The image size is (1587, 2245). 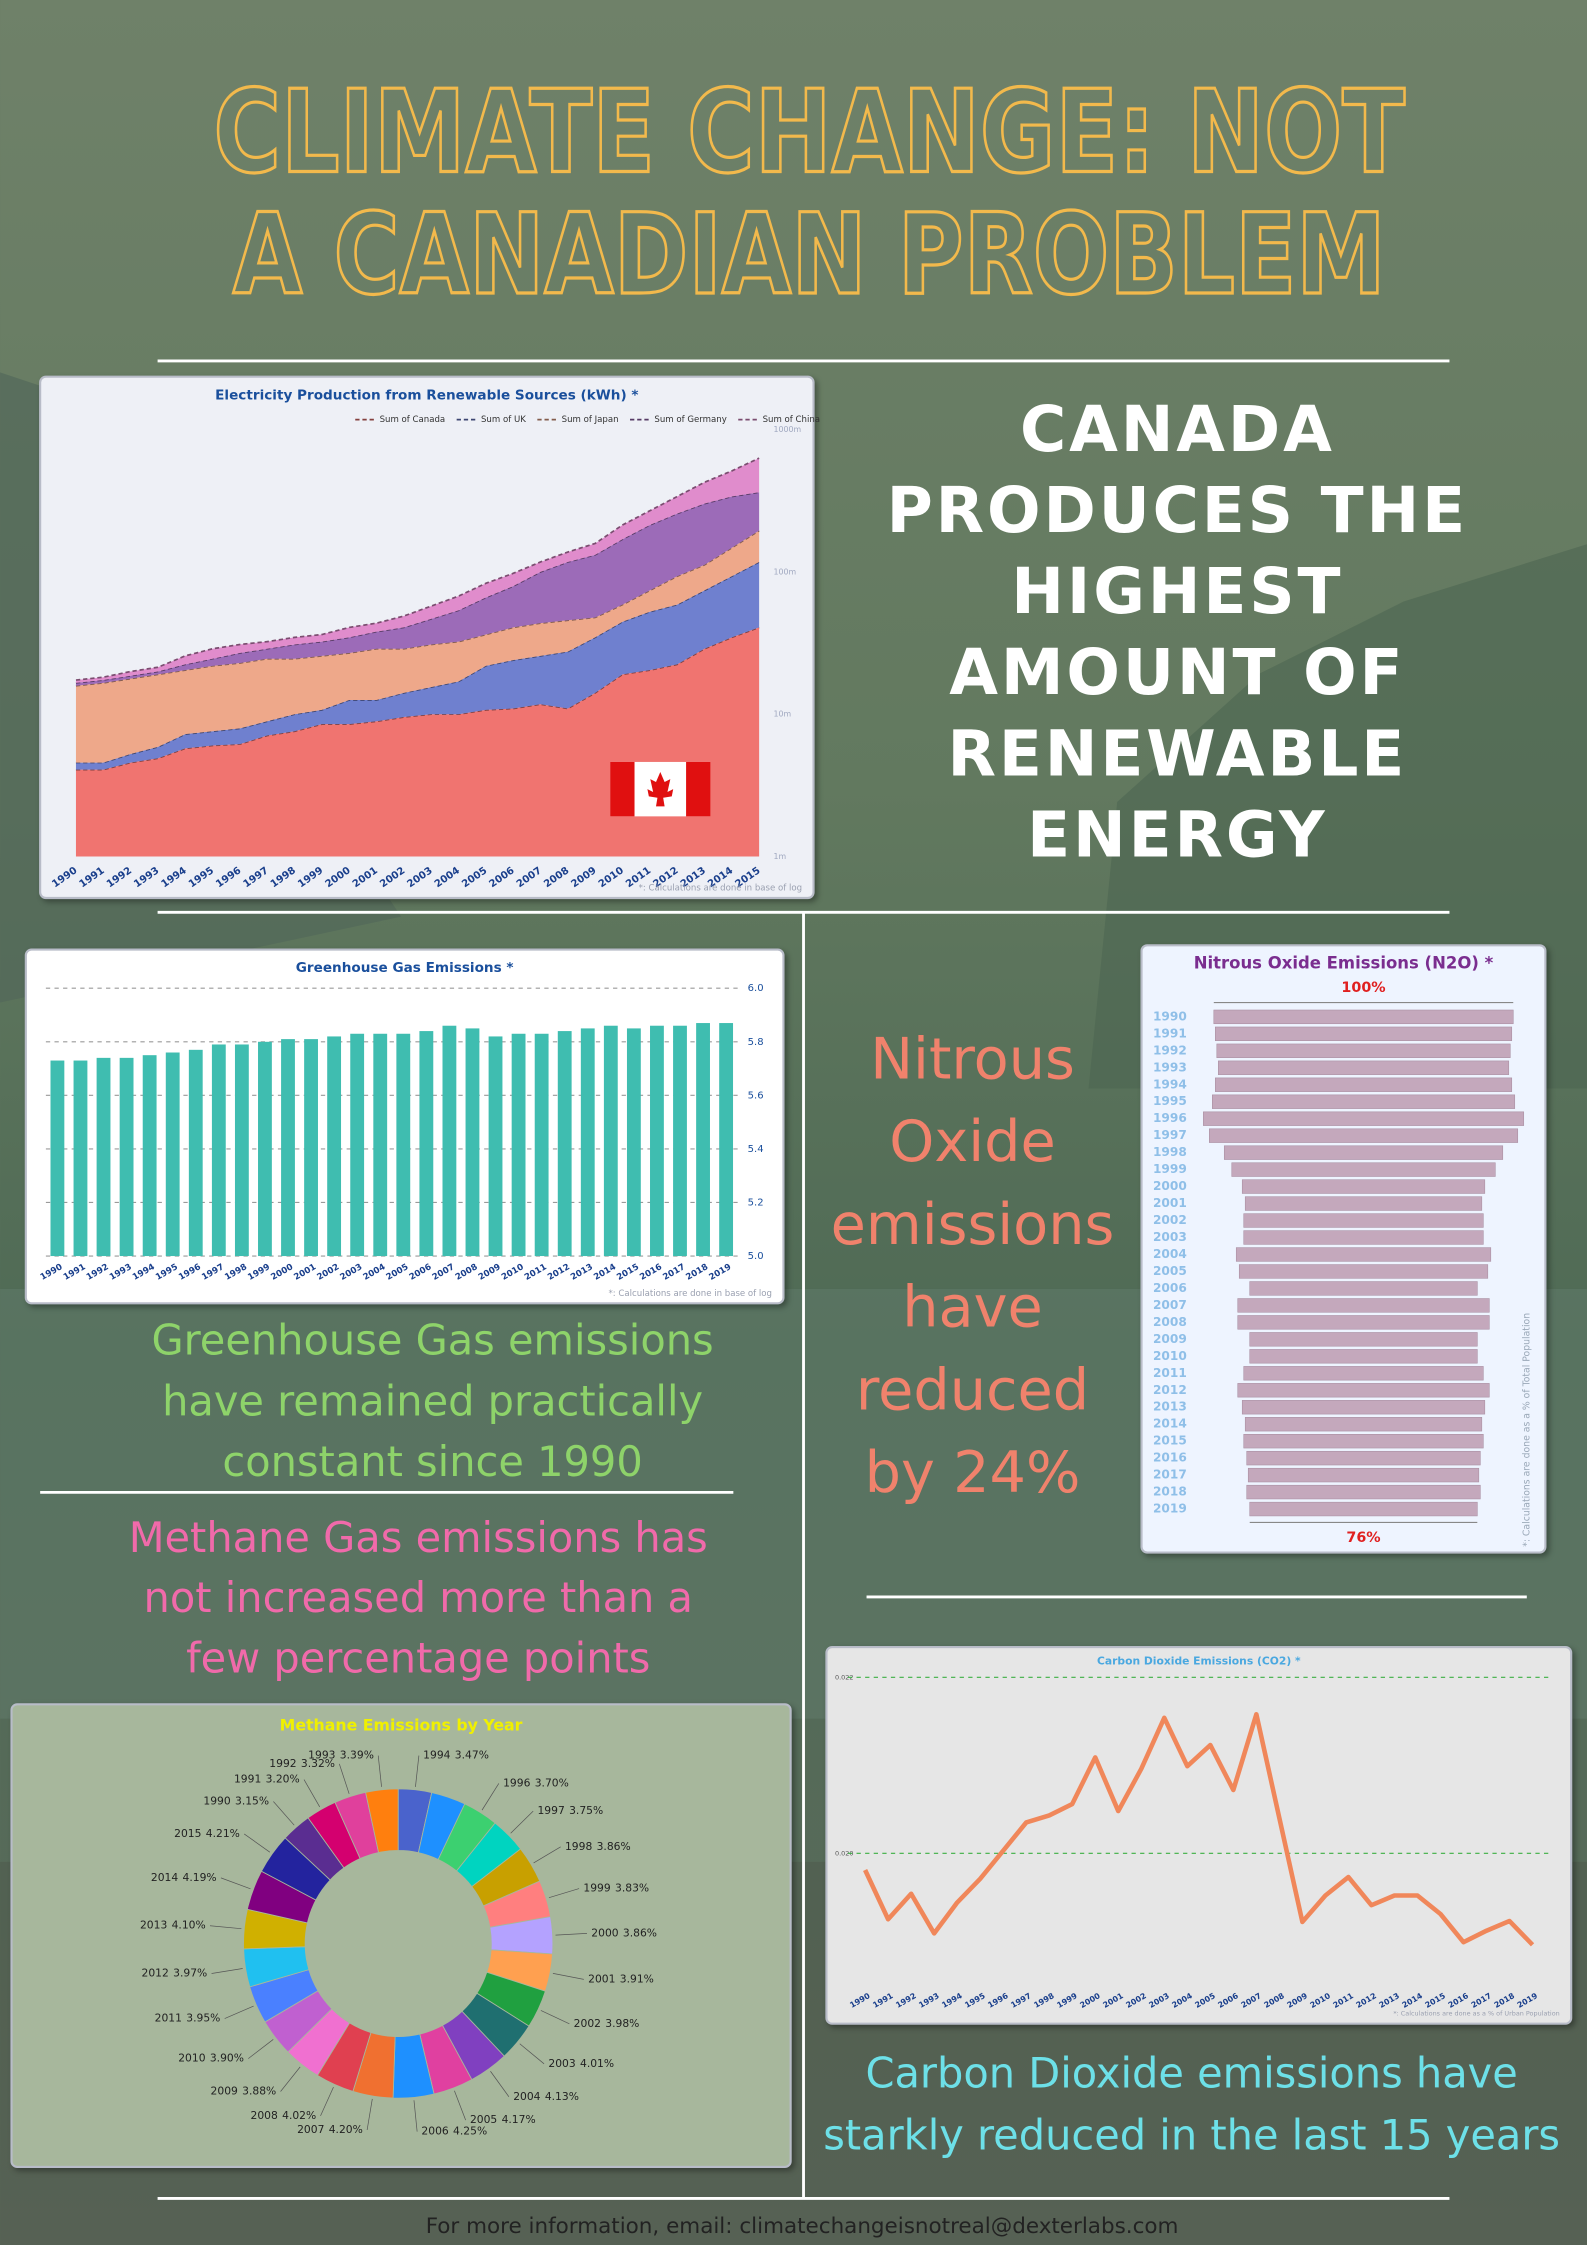 I want to click on slice-value: 4.20%, so click(x=346, y=2129).